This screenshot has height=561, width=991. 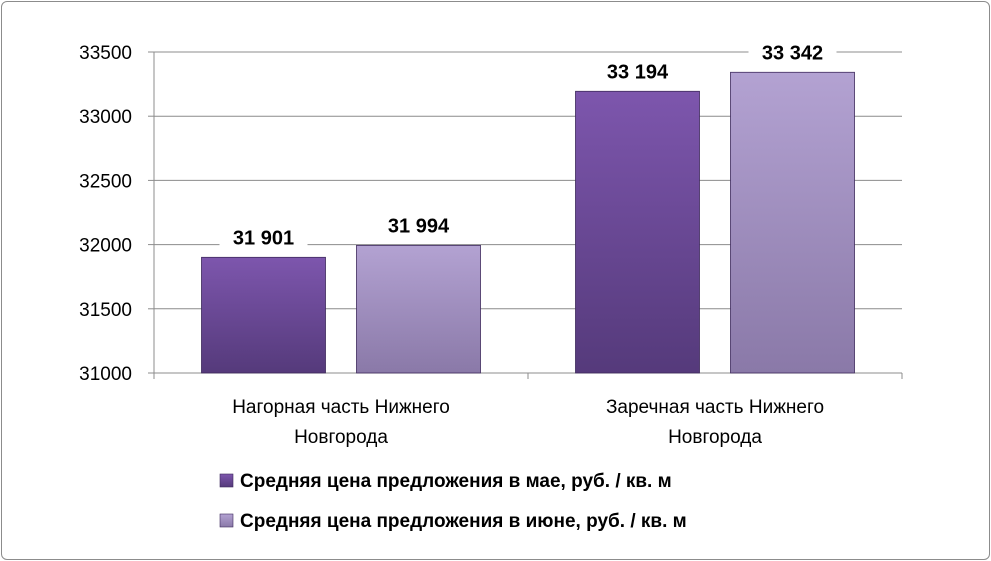 I want to click on x-category-label: Заречная часть Нижнего, so click(x=715, y=407).